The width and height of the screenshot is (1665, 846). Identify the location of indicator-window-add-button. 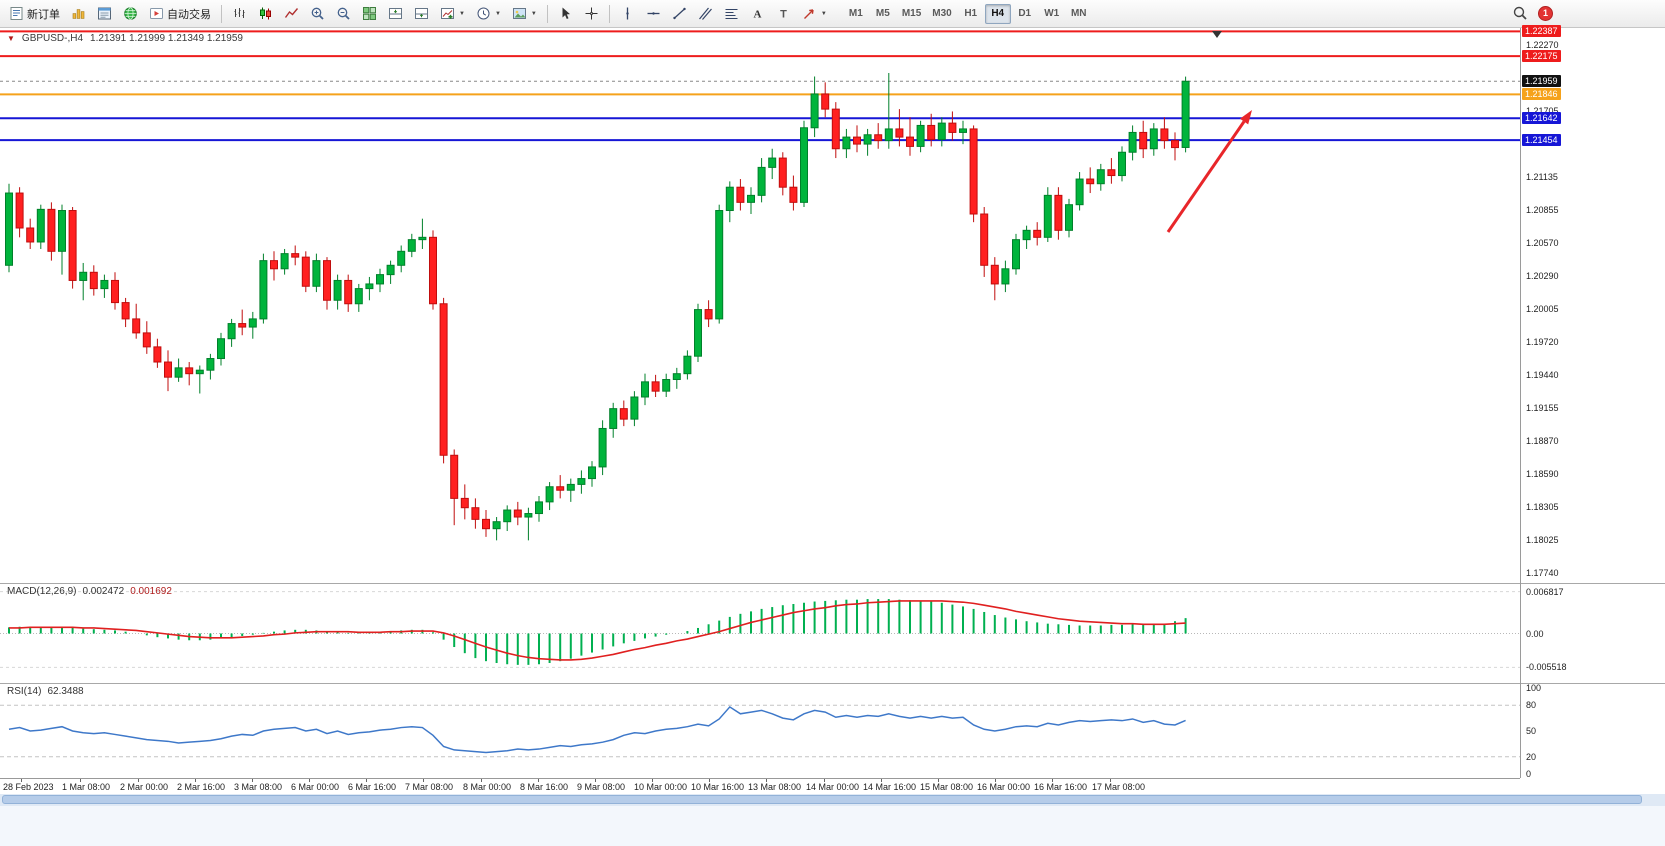
(395, 14).